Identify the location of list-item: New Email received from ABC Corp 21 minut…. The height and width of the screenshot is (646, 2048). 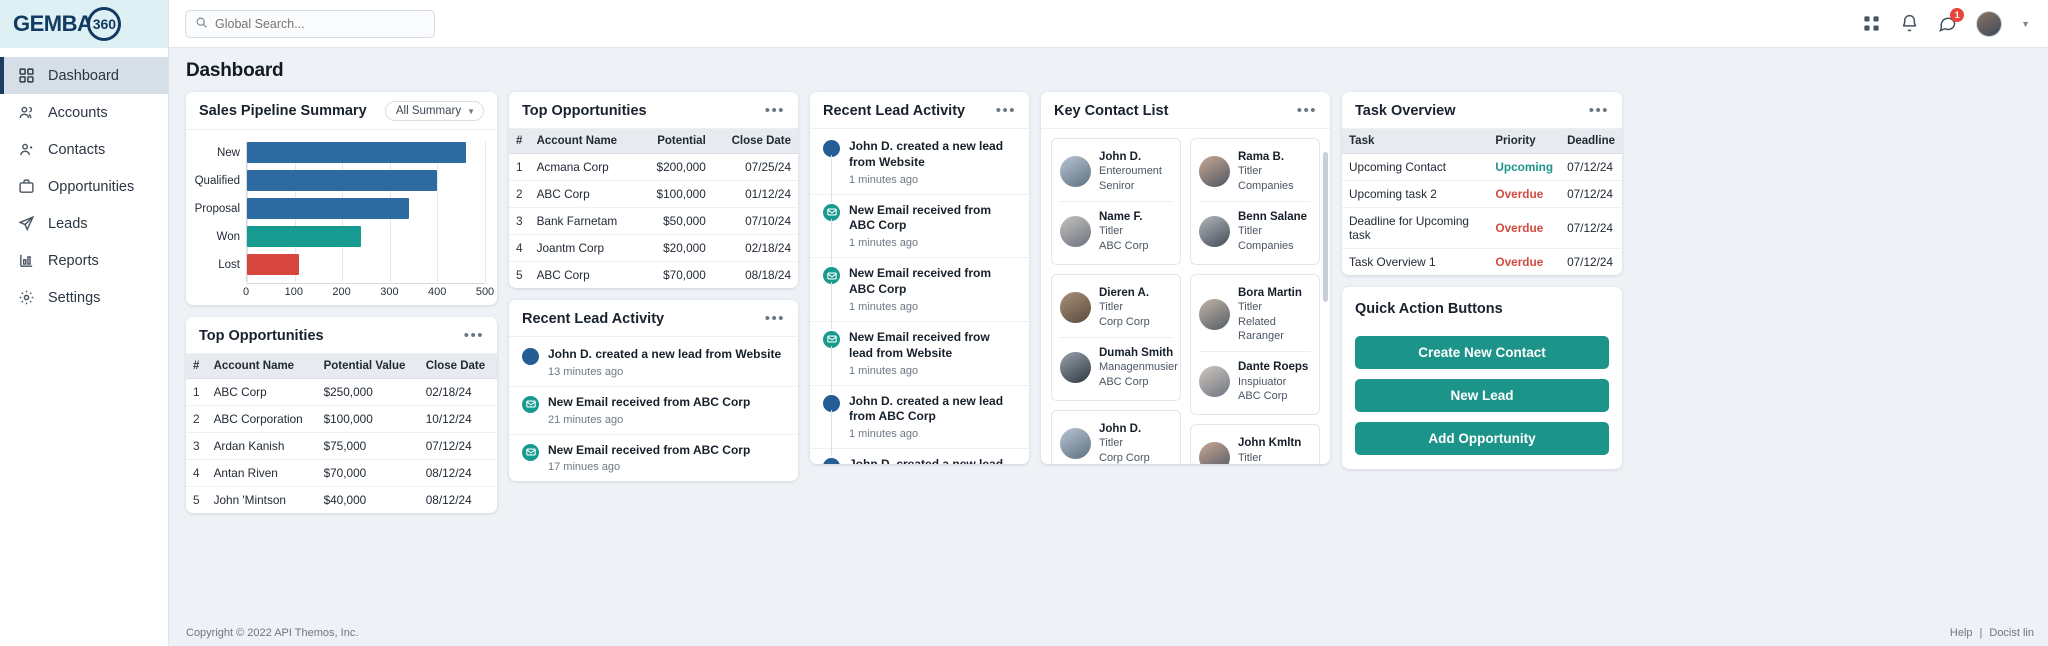
(653, 411).